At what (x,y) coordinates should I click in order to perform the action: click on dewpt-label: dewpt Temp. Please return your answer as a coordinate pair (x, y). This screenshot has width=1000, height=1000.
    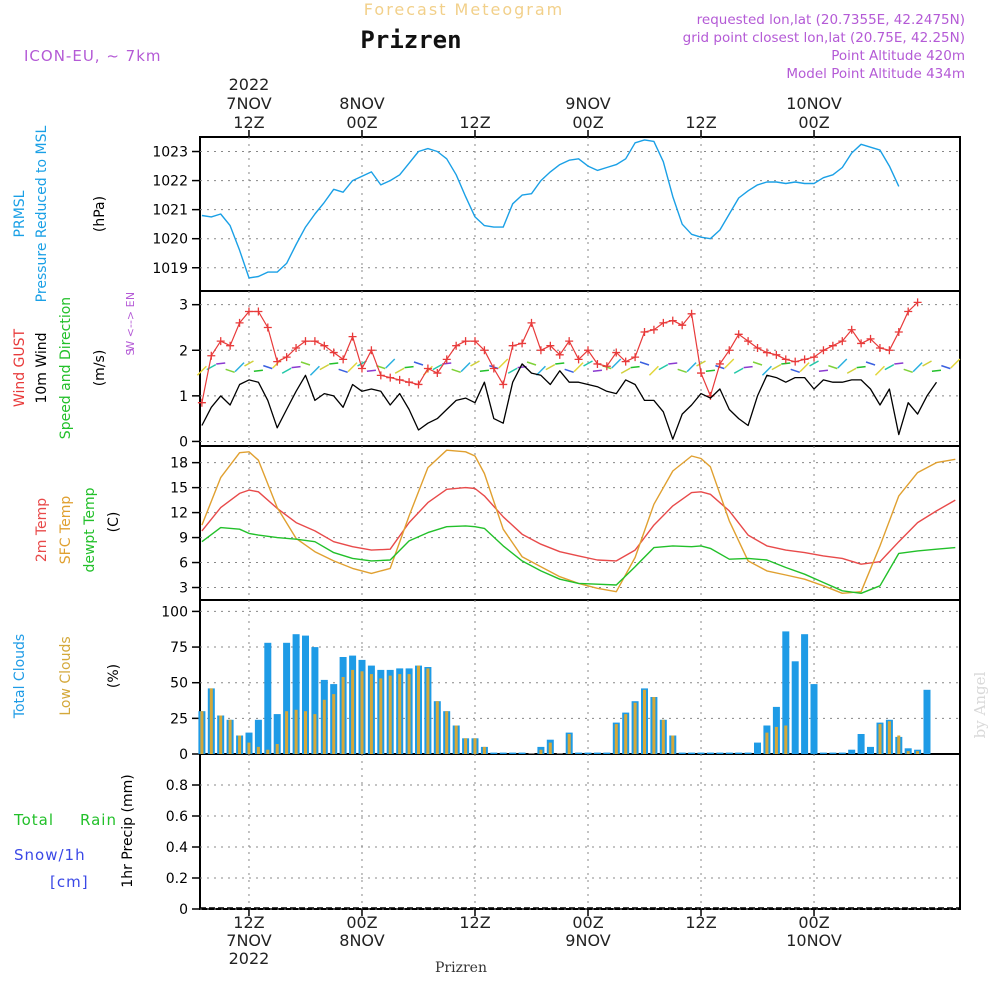
    Looking at the image, I should click on (90, 529).